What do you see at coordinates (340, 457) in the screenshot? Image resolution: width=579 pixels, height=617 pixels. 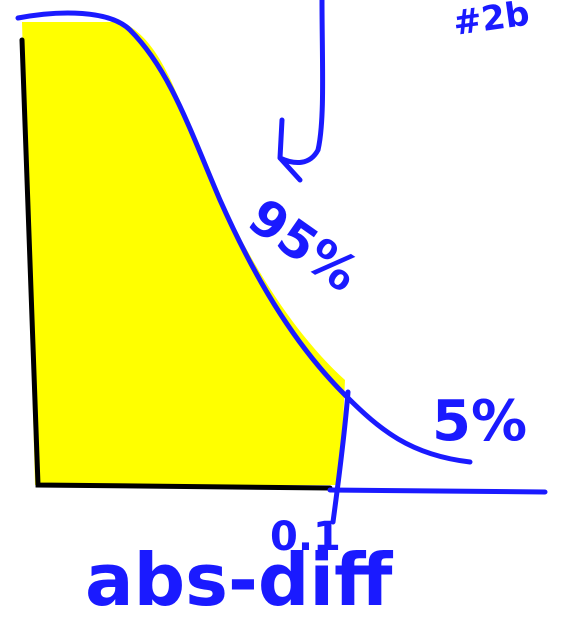 I see `threshold-line` at bounding box center [340, 457].